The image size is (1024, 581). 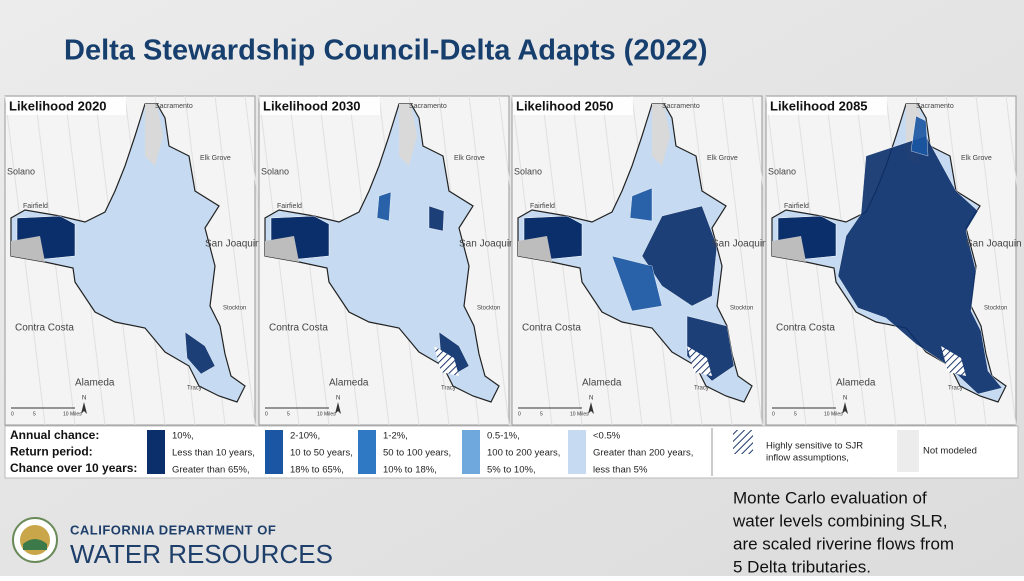 I want to click on panel-title: Likelihood 2085, so click(x=819, y=105).